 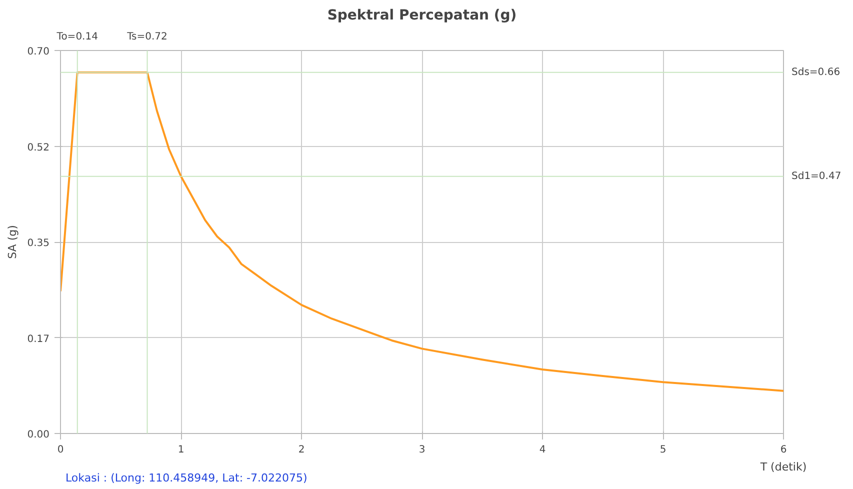 I want to click on y-tick-label: 0.52, so click(x=38, y=148).